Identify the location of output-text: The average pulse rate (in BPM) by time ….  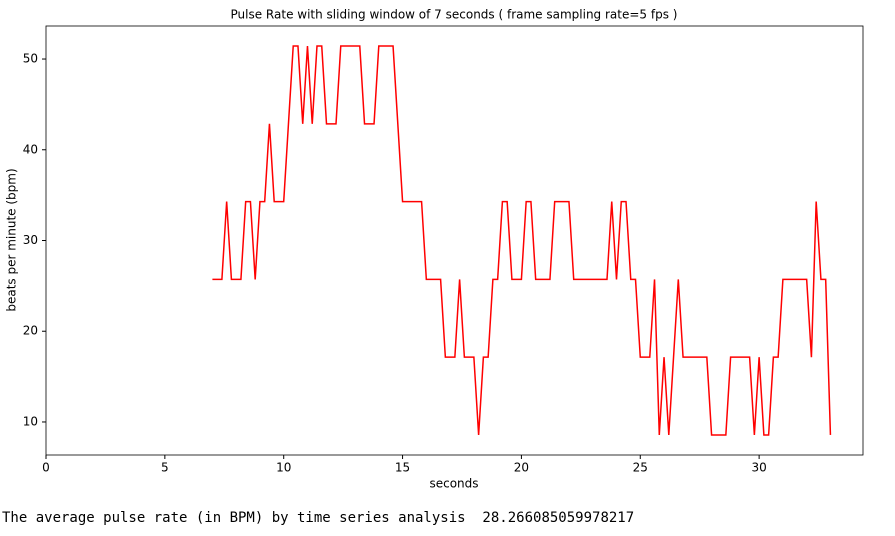
(318, 518).